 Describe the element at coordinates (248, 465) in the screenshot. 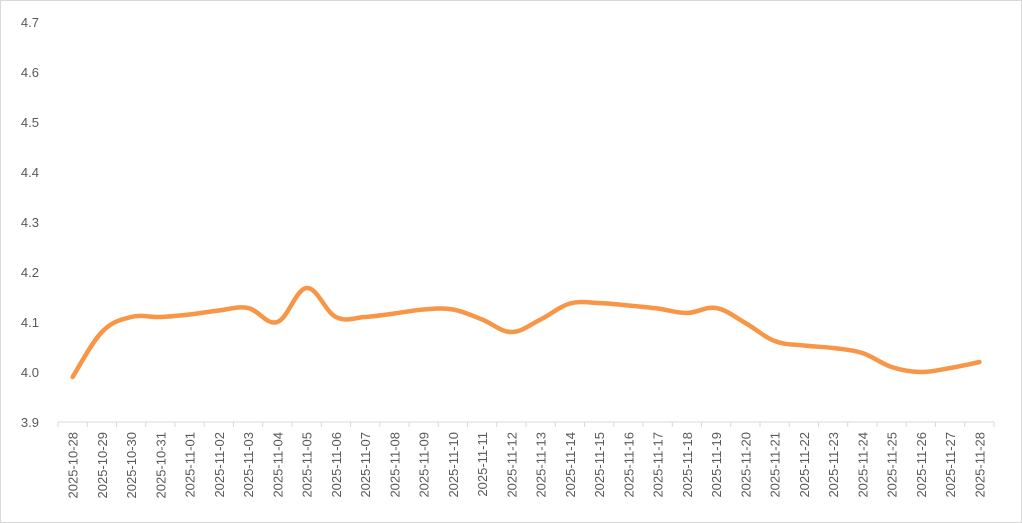

I see `x-tick-label: 2025-11-03` at that location.